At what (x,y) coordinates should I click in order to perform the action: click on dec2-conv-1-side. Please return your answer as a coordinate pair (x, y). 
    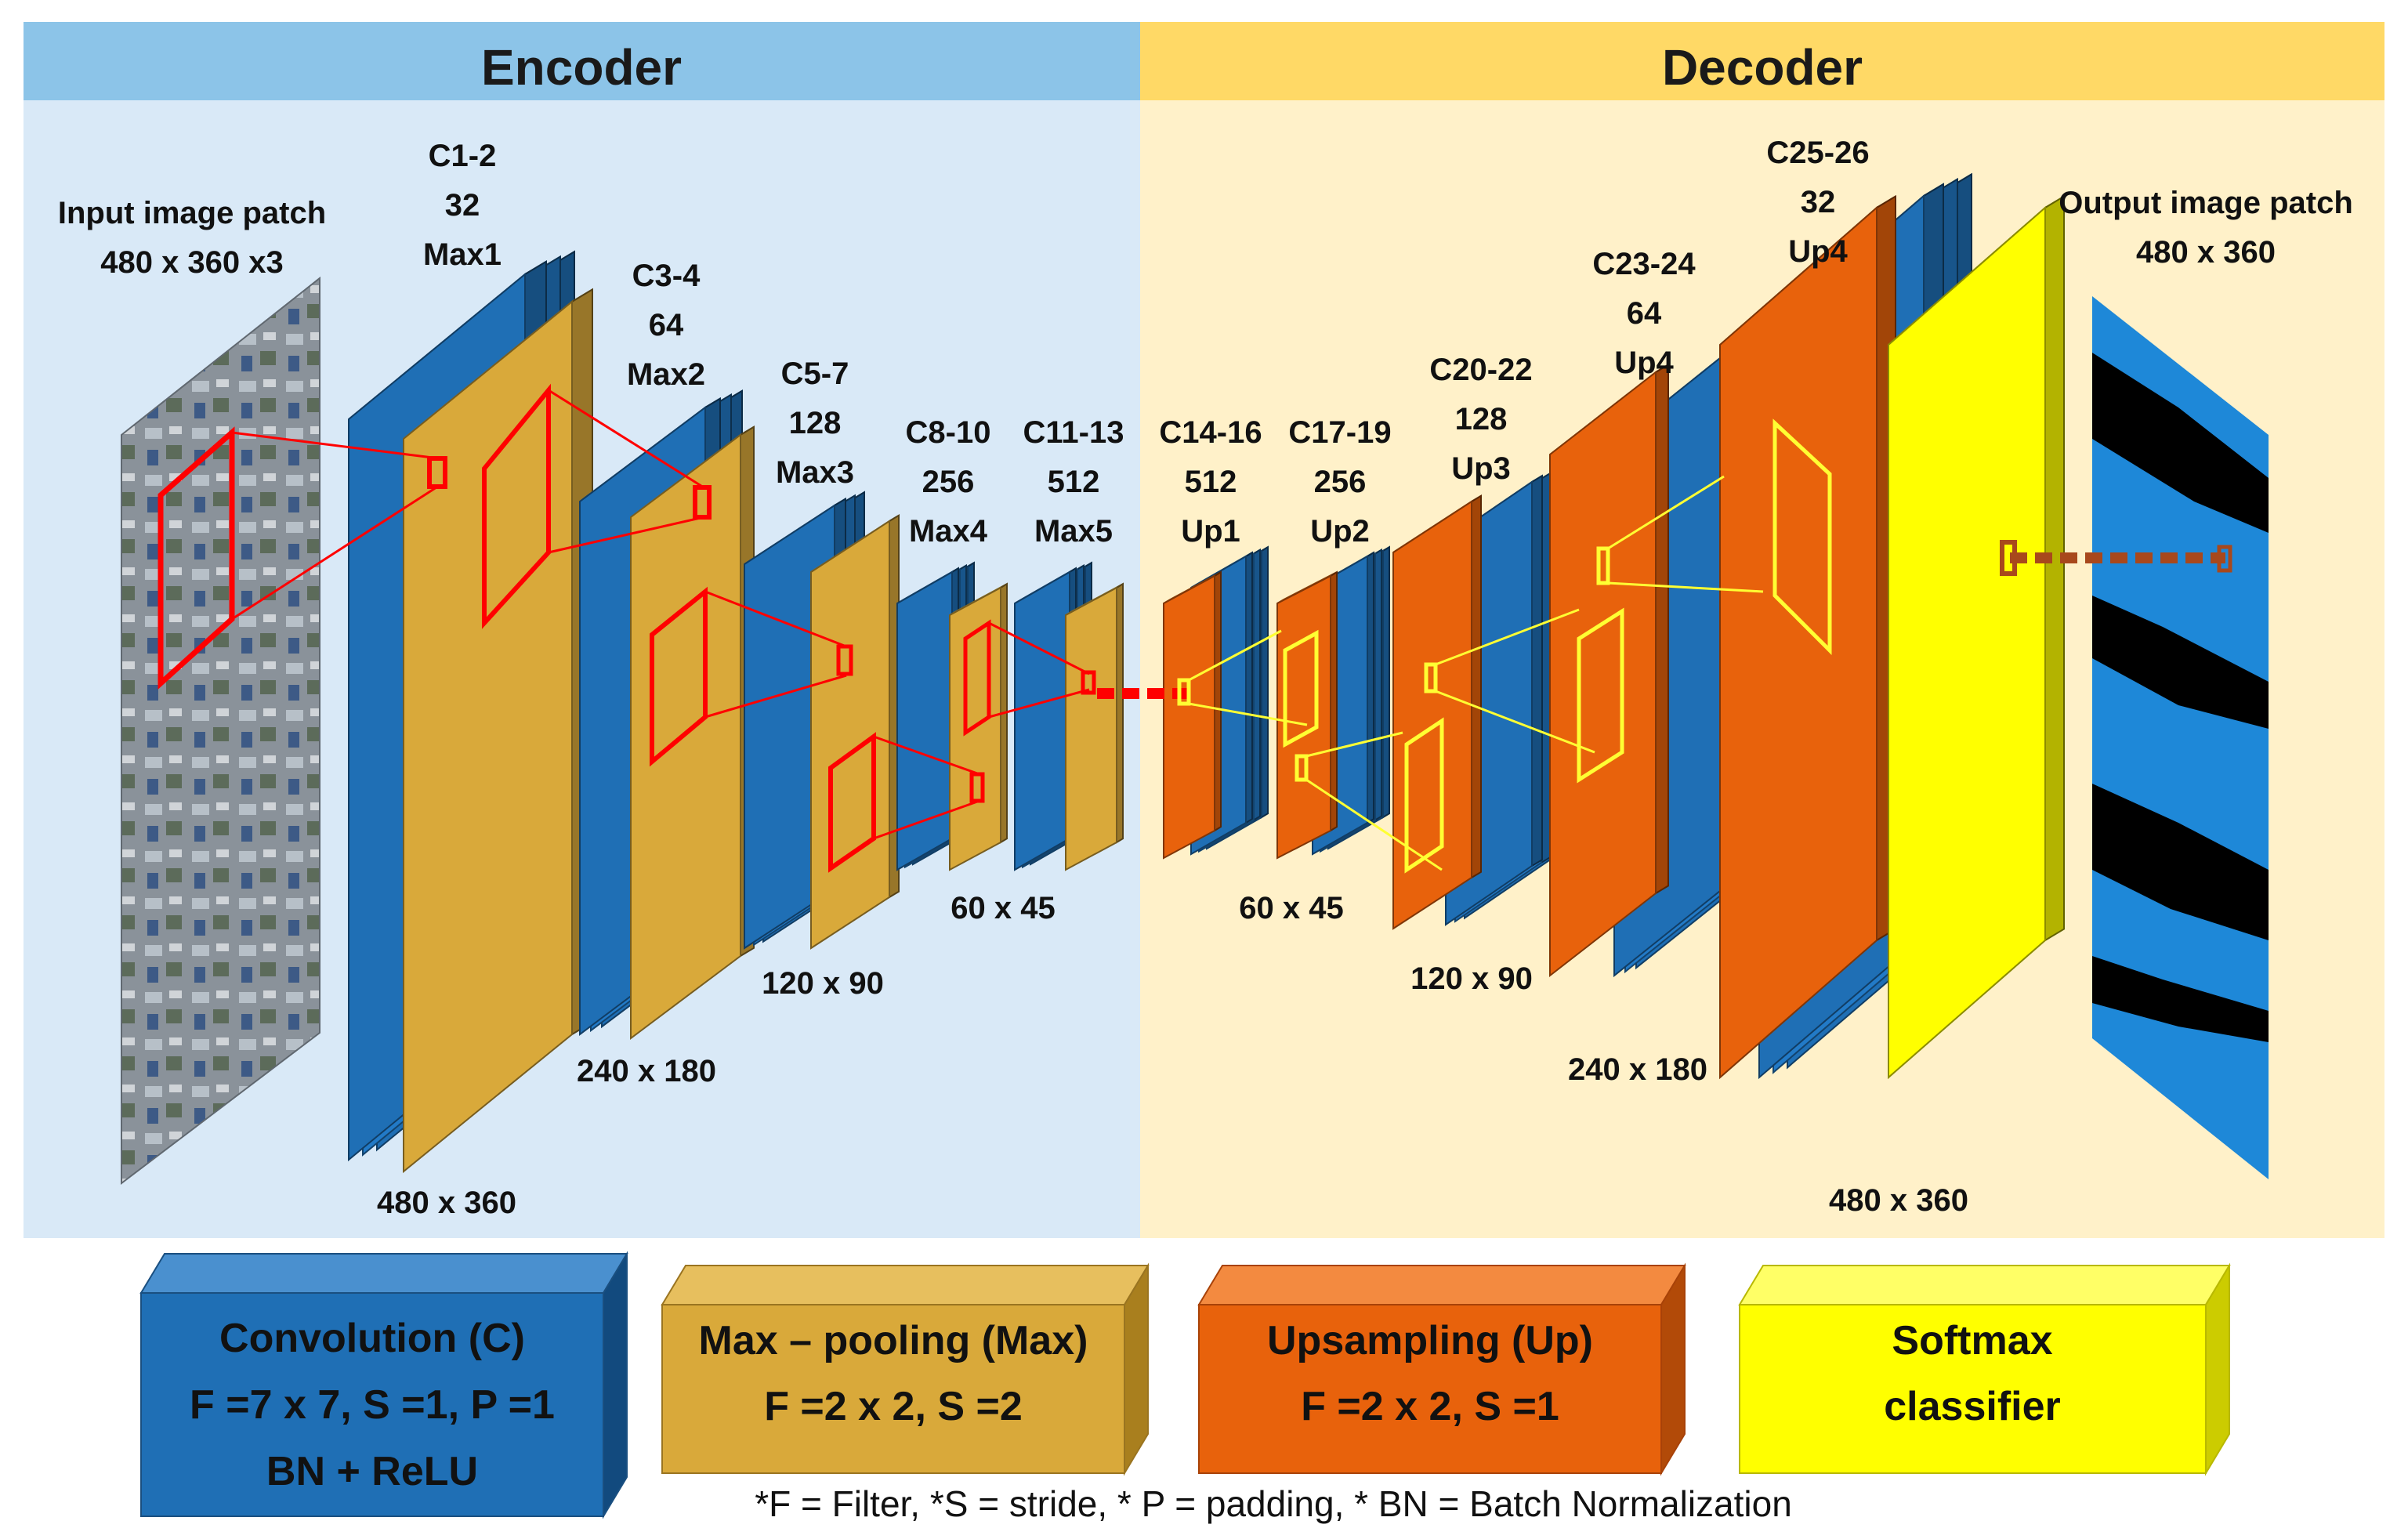
    Looking at the image, I should click on (1378, 685).